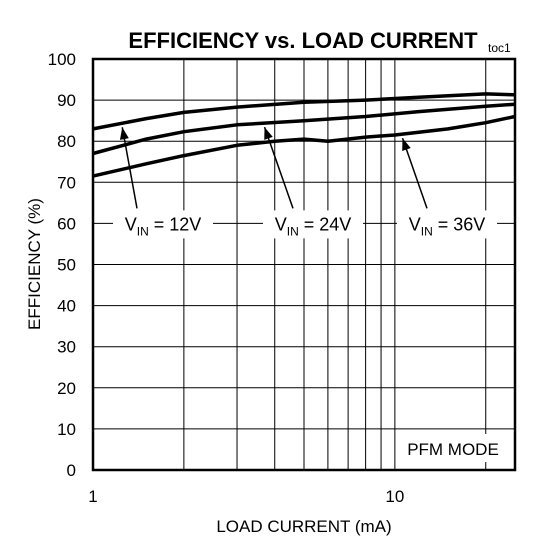 This screenshot has height=550, width=542. Describe the element at coordinates (66, 223) in the screenshot. I see `y-tick-label: 60` at that location.